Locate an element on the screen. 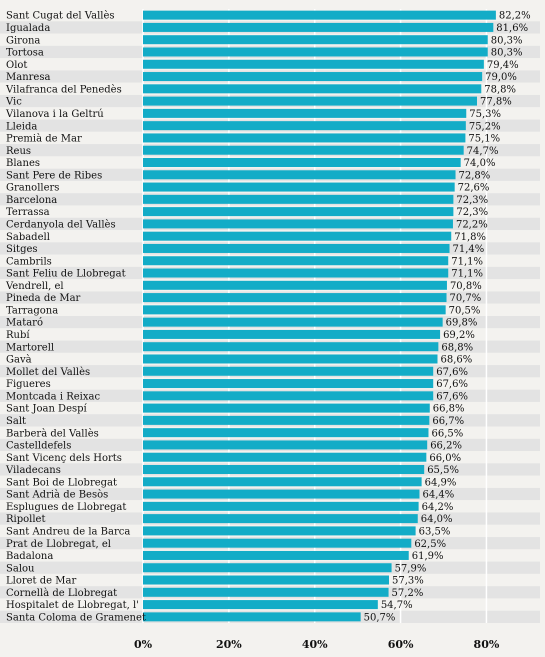 Image resolution: width=545 pixels, height=657 pixels. value-label: 74,0% is located at coordinates (480, 163).